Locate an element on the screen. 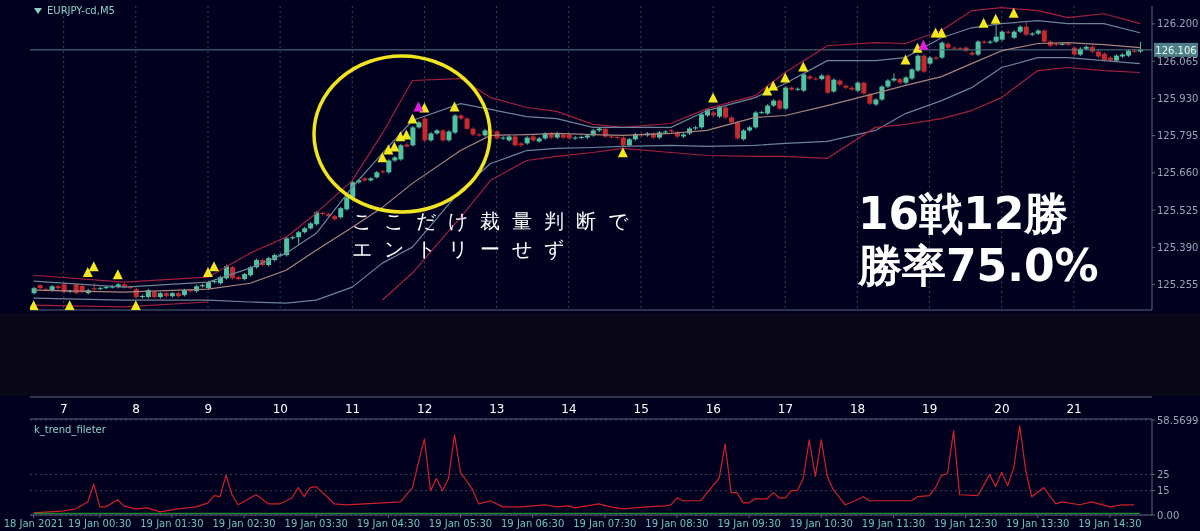 Image resolution: width=1200 pixels, height=531 pixels. y-tick-label: 125.390 is located at coordinates (1178, 247).